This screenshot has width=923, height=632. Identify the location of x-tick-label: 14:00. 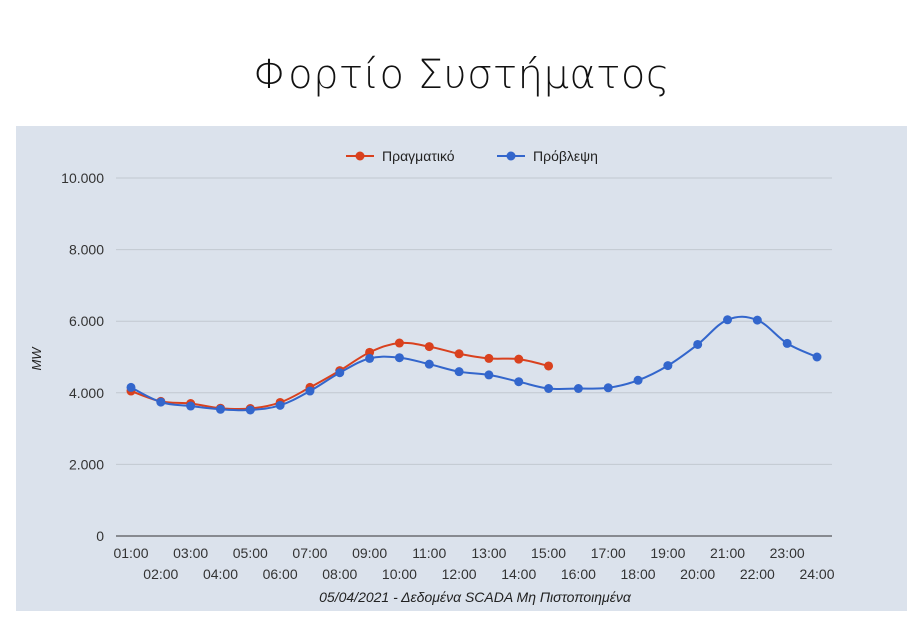
(518, 574).